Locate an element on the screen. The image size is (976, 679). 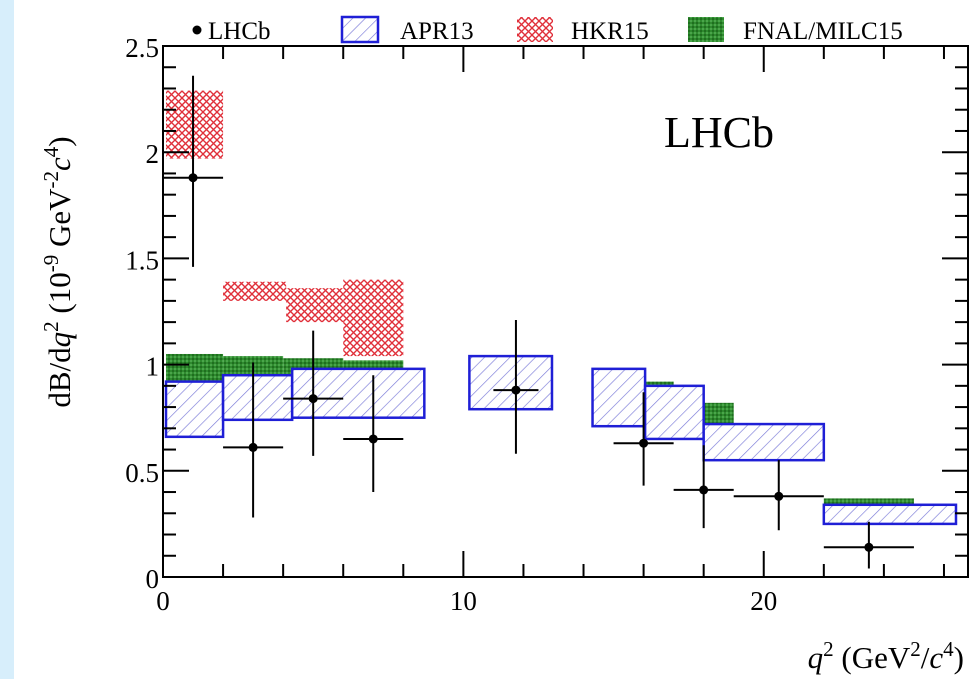
x-tick-label-1: 10 is located at coordinates (463, 601).